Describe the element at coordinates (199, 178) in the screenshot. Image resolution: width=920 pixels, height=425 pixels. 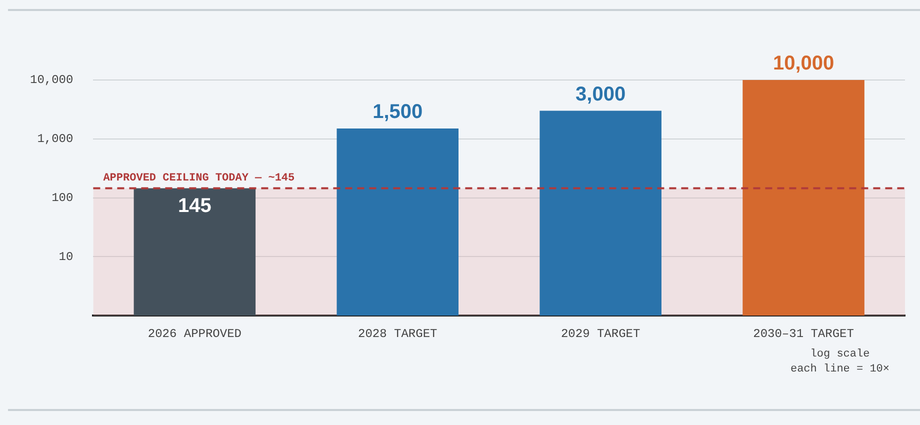
I see `ref-line-label: APPROVED CEILING TODAY — ~145` at that location.